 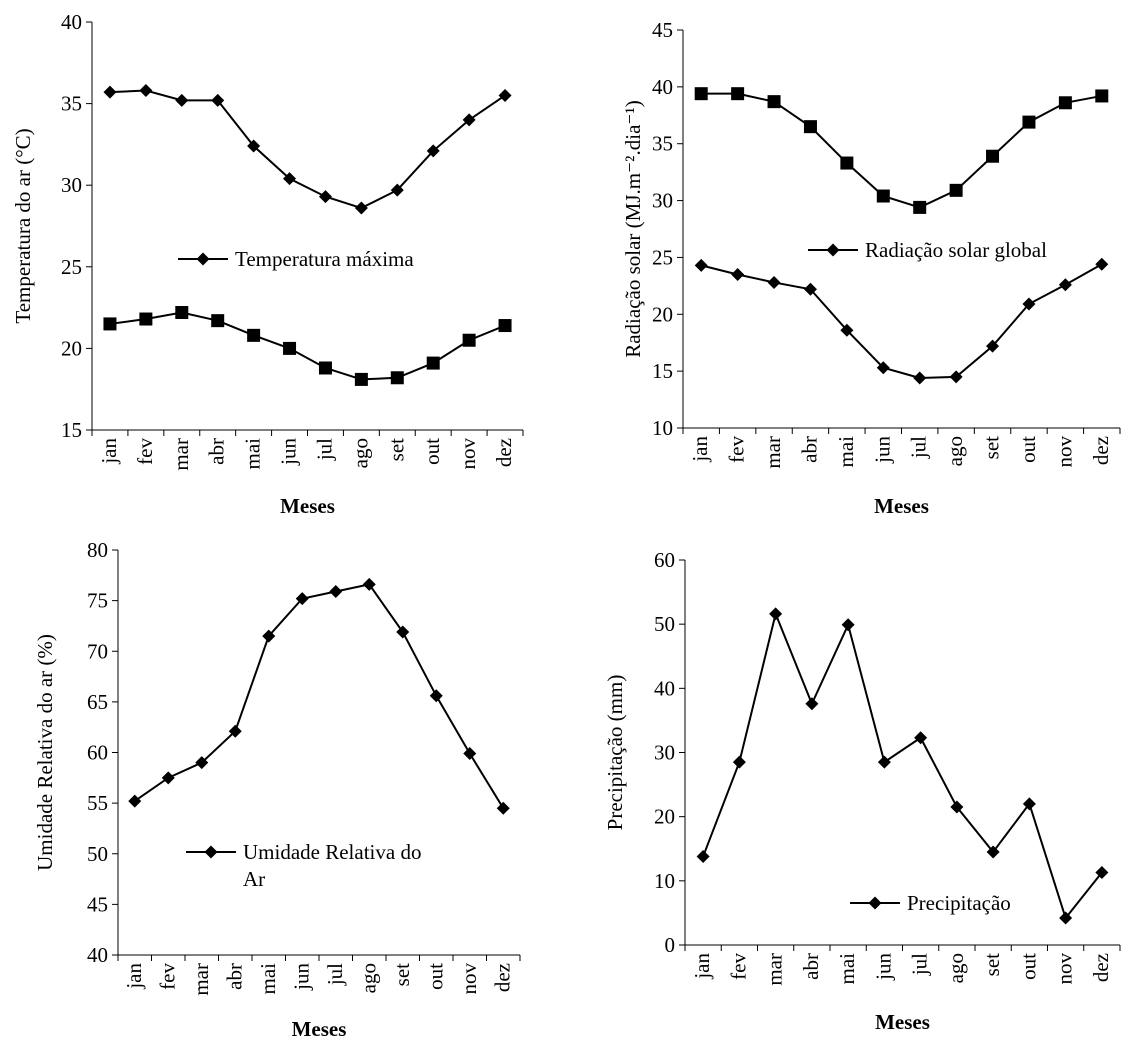 I want to click on x-tick-label-ago: ago, so click(x=368, y=978).